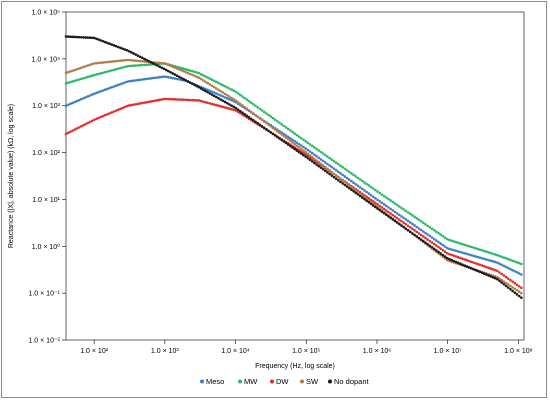  What do you see at coordinates (272, 381) in the screenshot?
I see `legend-marker` at bounding box center [272, 381].